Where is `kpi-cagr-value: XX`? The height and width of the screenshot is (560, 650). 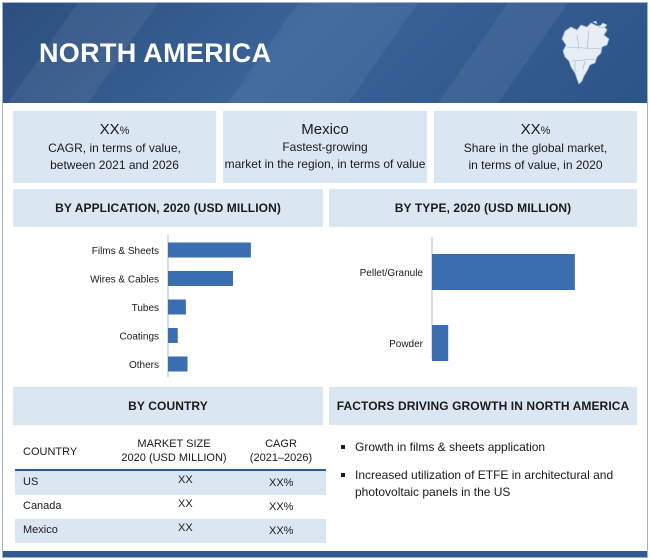
kpi-cagr-value: XX is located at coordinates (109, 129).